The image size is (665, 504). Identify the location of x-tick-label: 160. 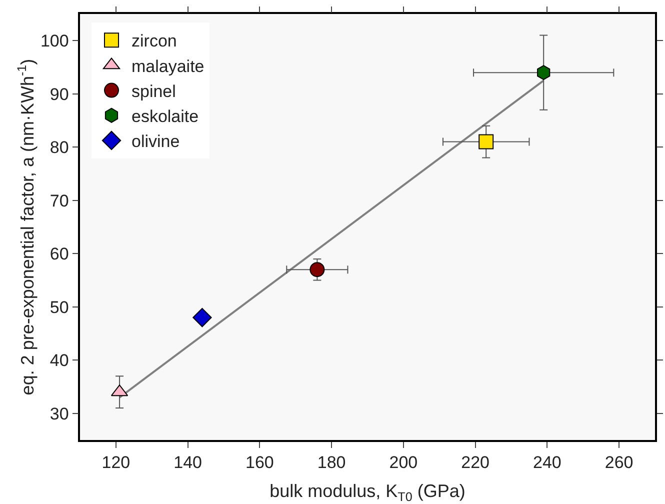
(260, 462).